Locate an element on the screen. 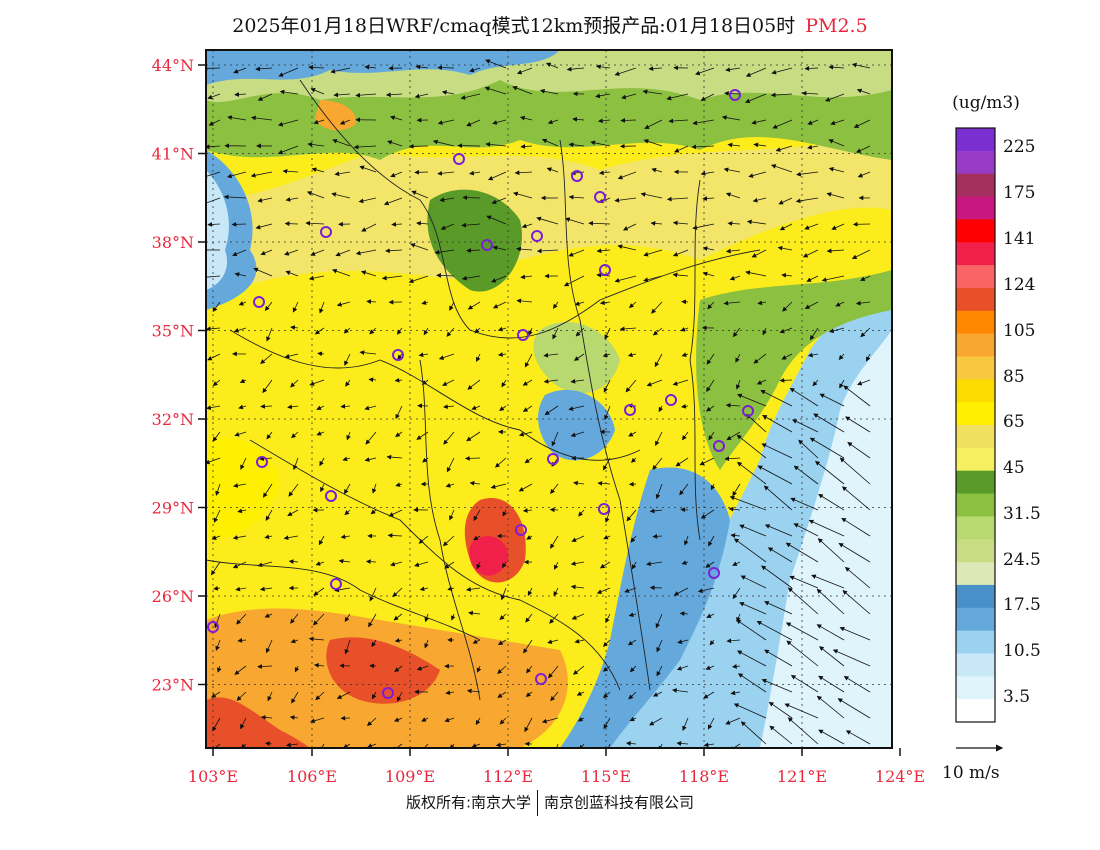 The image size is (1100, 850). province-boundary is located at coordinates (605, 415).